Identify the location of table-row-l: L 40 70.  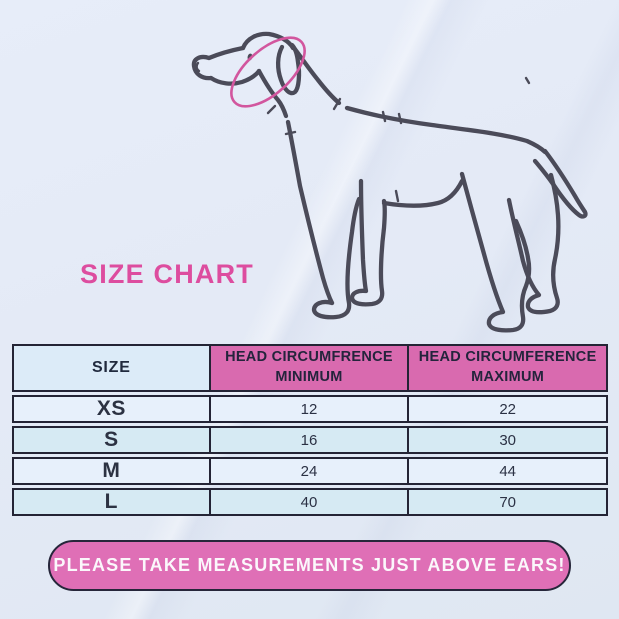
(310, 502).